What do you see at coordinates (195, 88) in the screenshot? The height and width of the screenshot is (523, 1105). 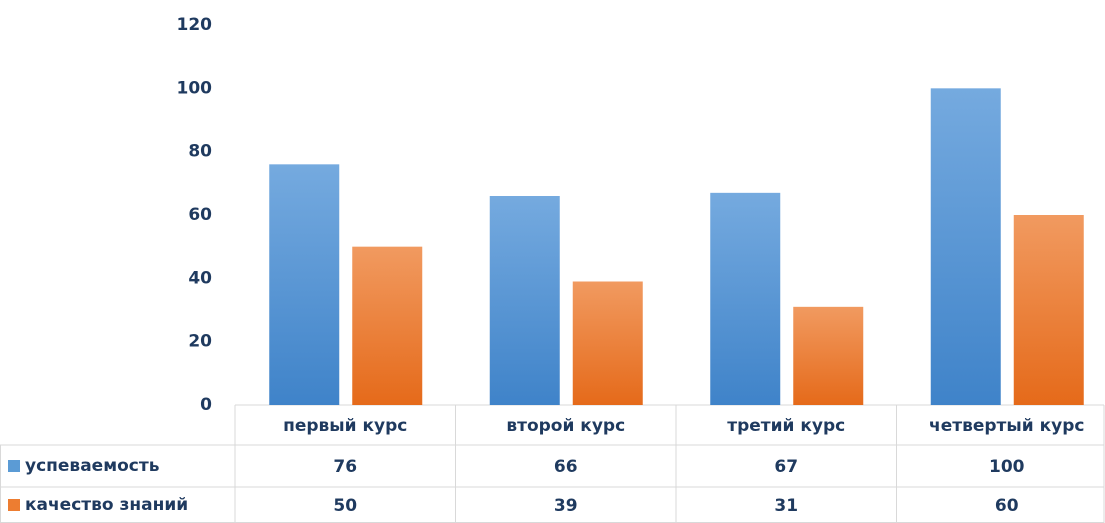 I see `y-tick-label: 100` at bounding box center [195, 88].